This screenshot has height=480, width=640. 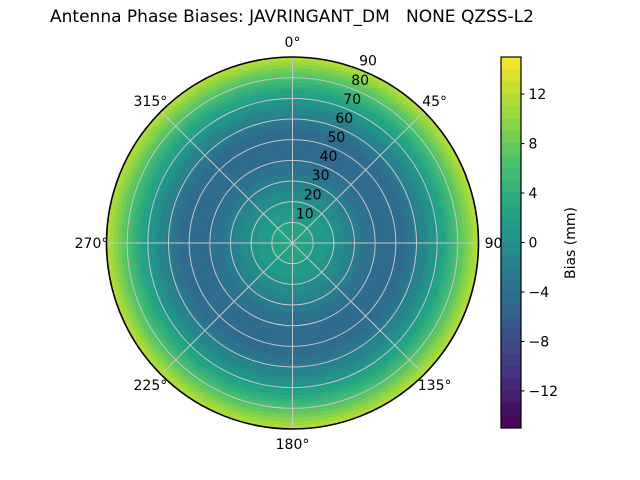 What do you see at coordinates (305, 214) in the screenshot?
I see `r-tick-label: 10` at bounding box center [305, 214].